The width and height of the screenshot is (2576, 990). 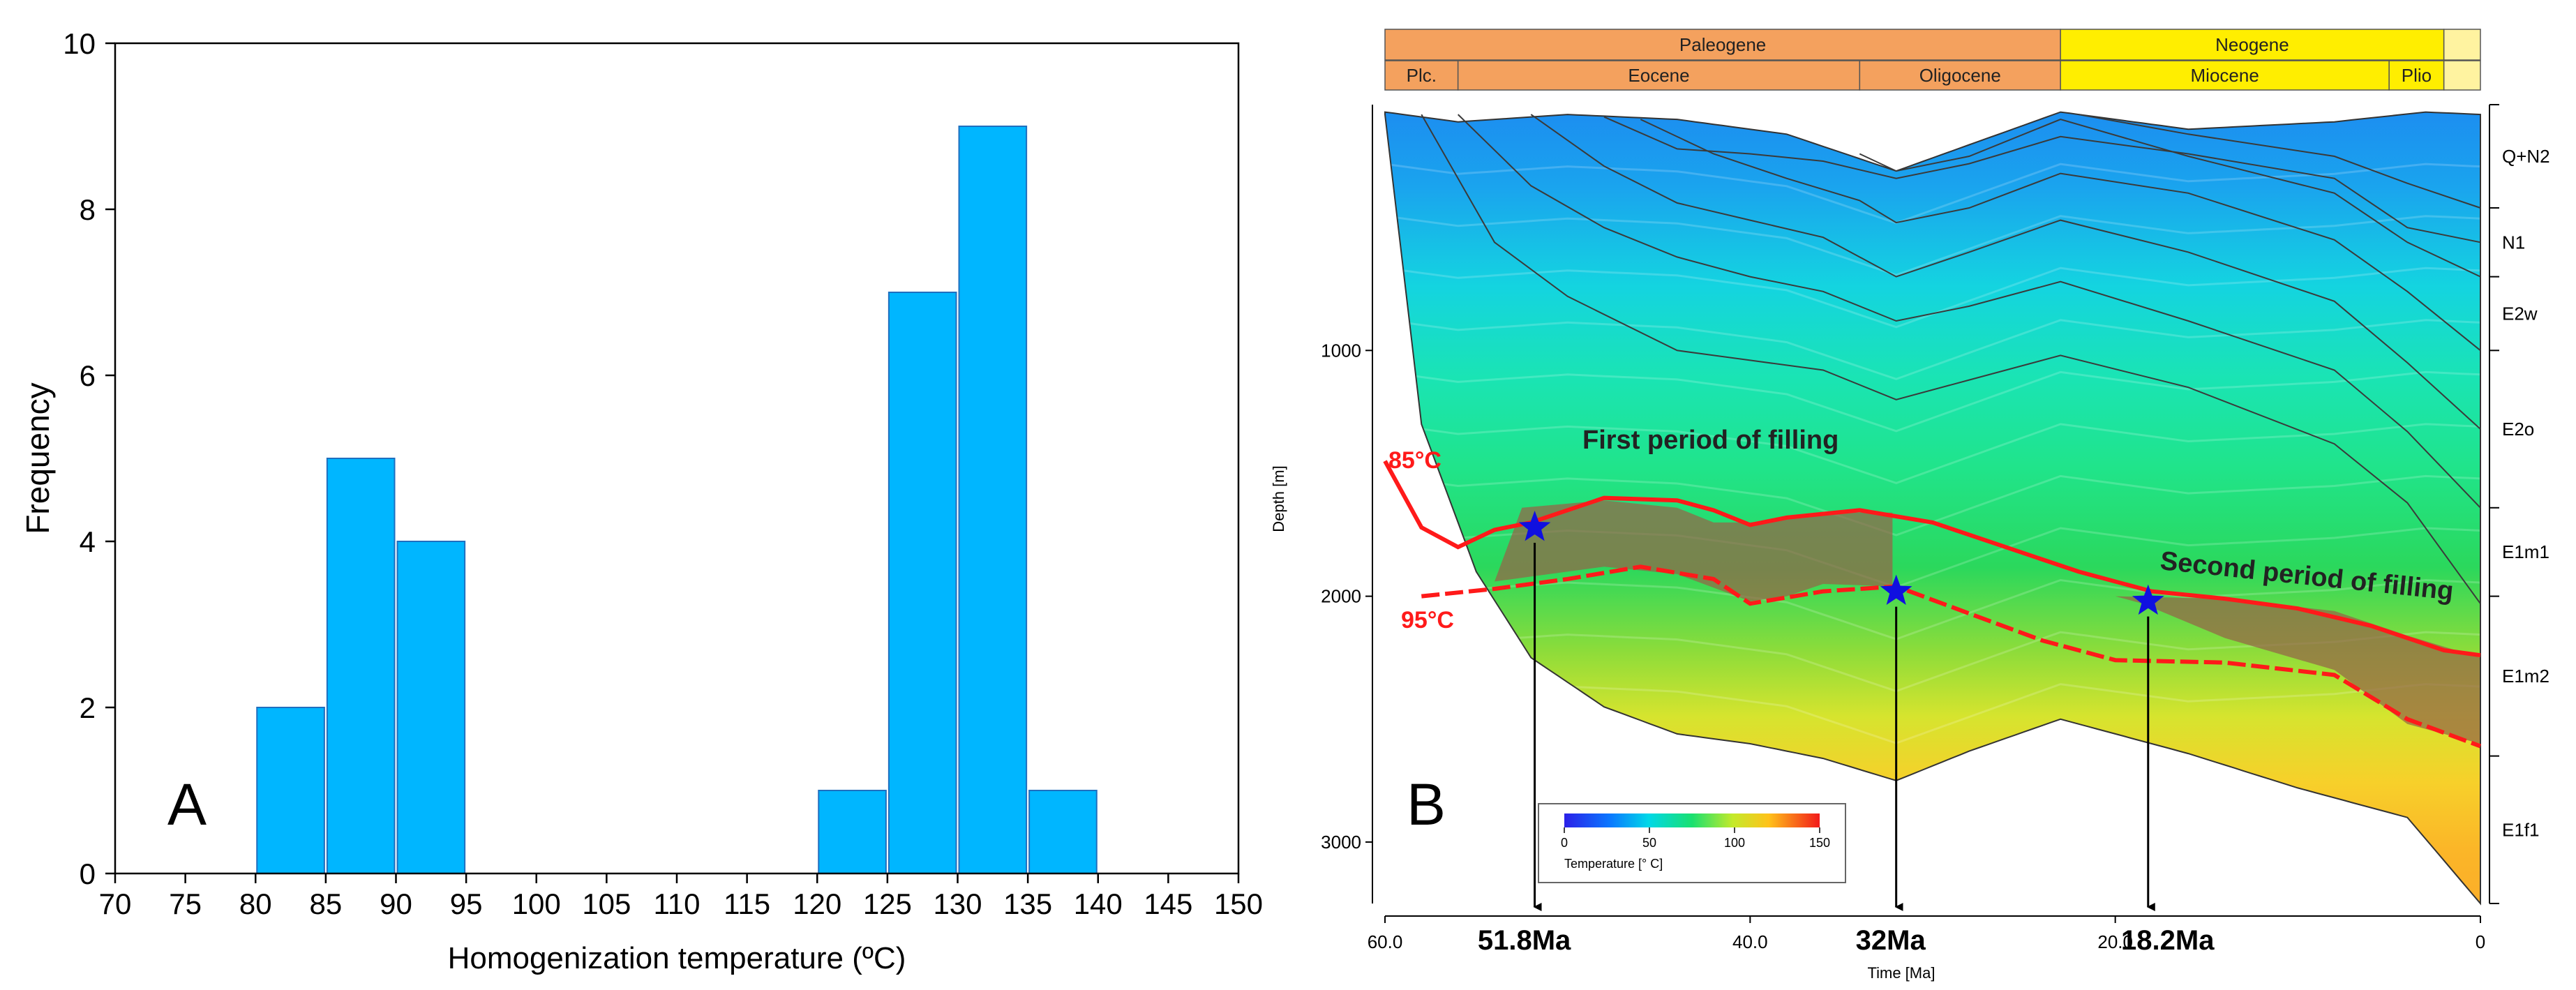 I want to click on formation-label: E1f1, so click(x=2521, y=829).